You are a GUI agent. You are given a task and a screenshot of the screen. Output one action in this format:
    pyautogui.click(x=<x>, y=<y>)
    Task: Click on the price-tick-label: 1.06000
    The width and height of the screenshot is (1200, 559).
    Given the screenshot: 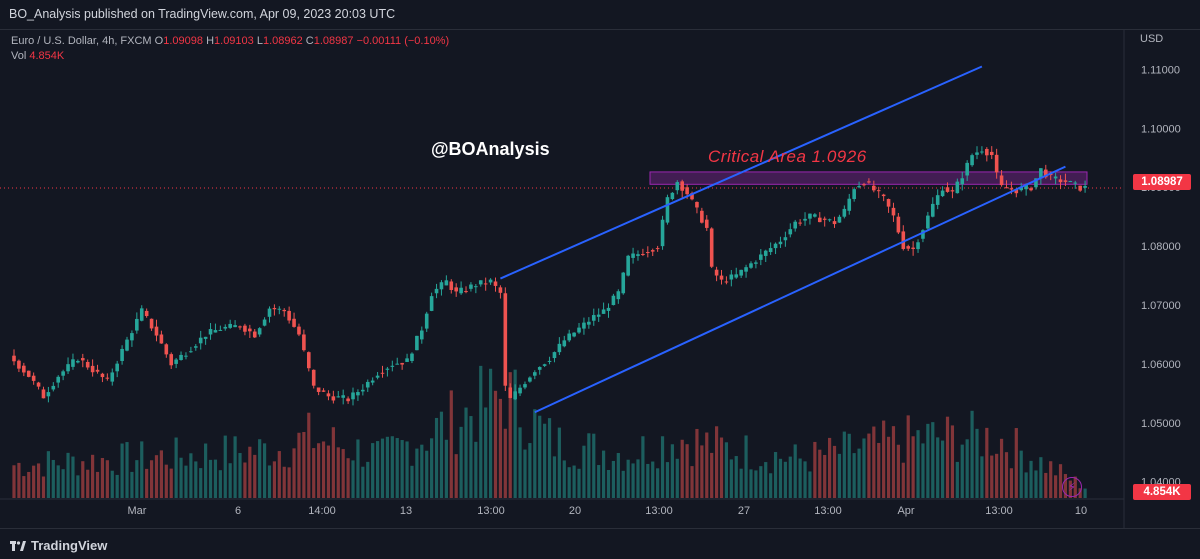 What is the action you would take?
    pyautogui.click(x=1161, y=365)
    